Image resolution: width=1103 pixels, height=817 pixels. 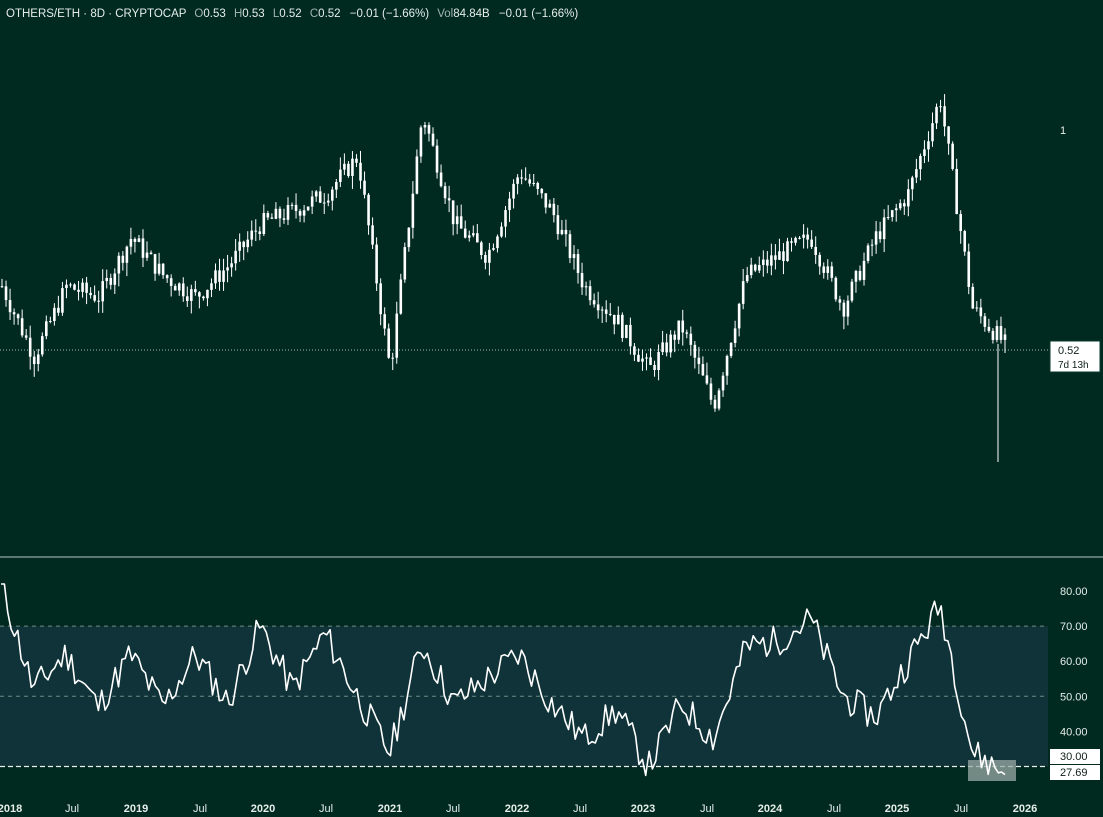 I want to click on symbol-label: OTHERS/ETH · 8D · CRYPTOCAP, so click(x=96, y=14).